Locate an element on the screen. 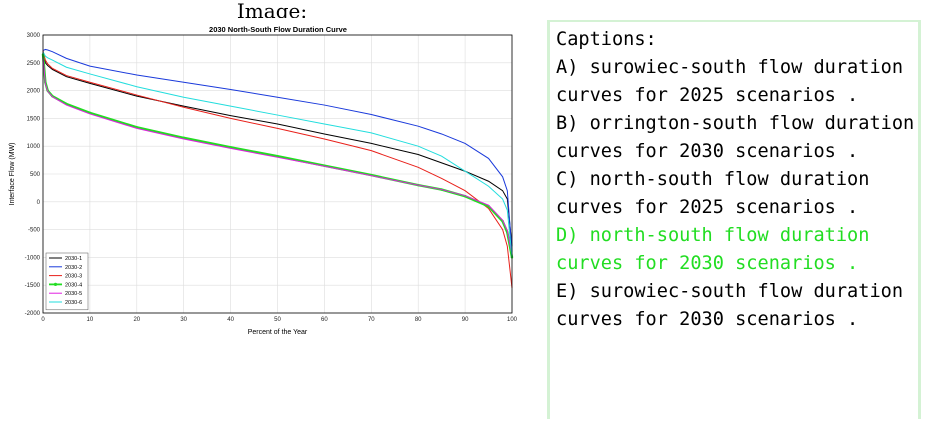 This screenshot has height=423, width=925. x-tick-label: 0 is located at coordinates (43, 320).